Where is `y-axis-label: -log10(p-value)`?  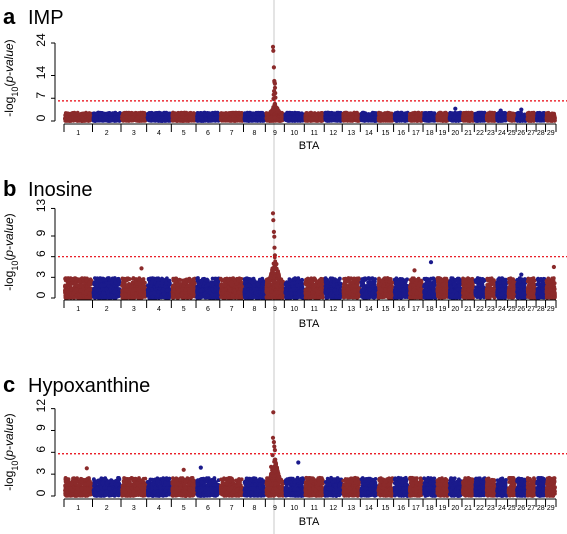 y-axis-label: -log10(p-value) is located at coordinates (11, 77).